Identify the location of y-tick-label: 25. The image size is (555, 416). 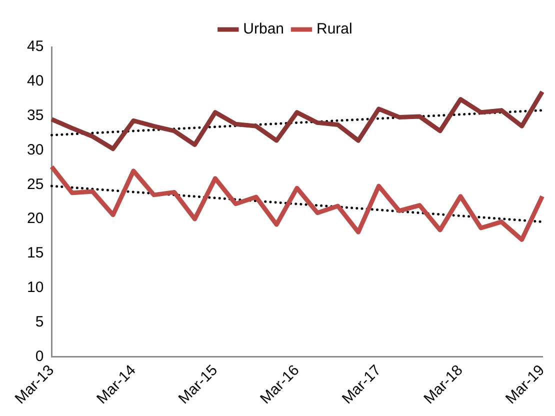
(35, 184).